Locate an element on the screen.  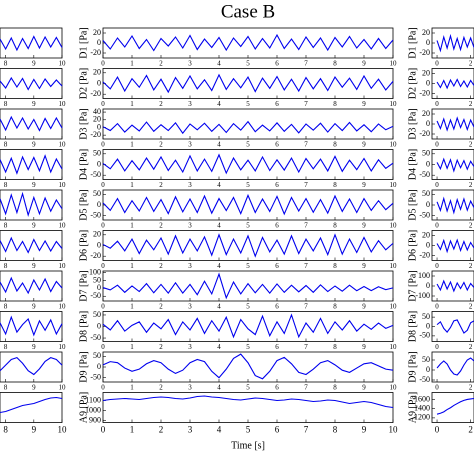
chart-title: Case B is located at coordinates (248, 11).